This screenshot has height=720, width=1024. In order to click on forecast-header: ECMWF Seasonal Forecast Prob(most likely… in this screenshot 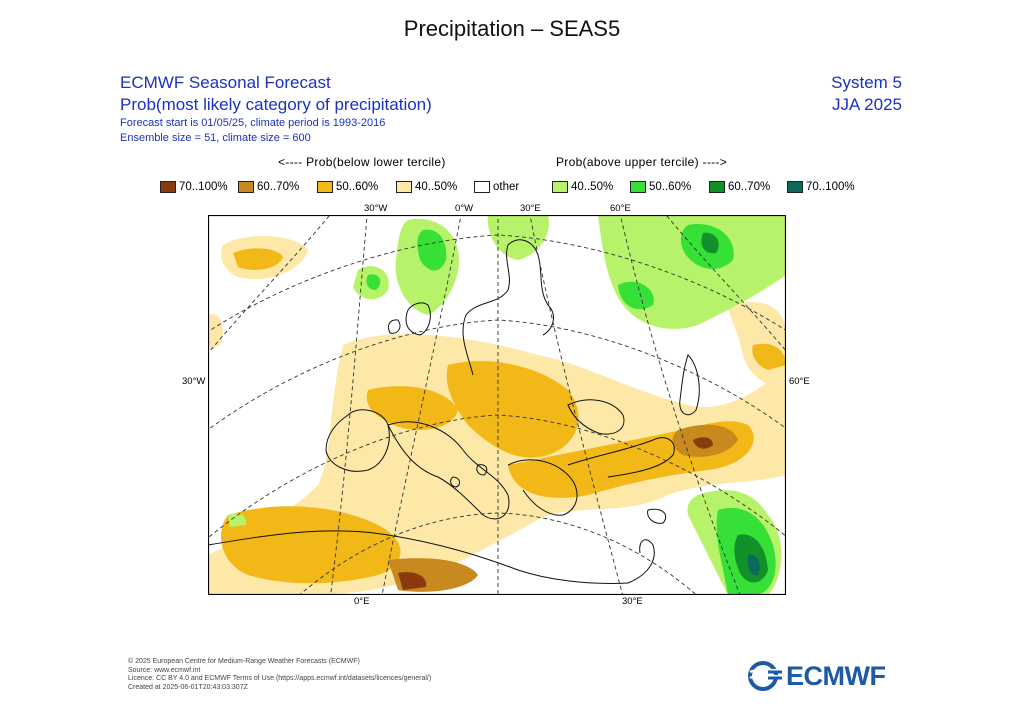, I will do `click(276, 109)`.